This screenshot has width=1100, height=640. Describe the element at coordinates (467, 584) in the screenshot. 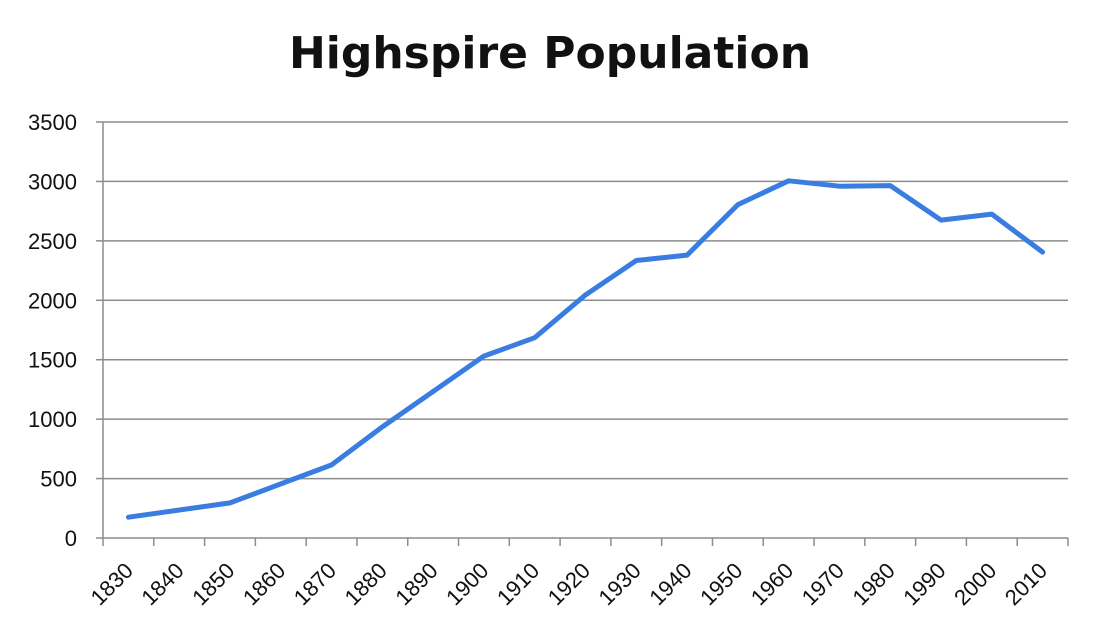

I see `x-tick-label: 1900` at that location.